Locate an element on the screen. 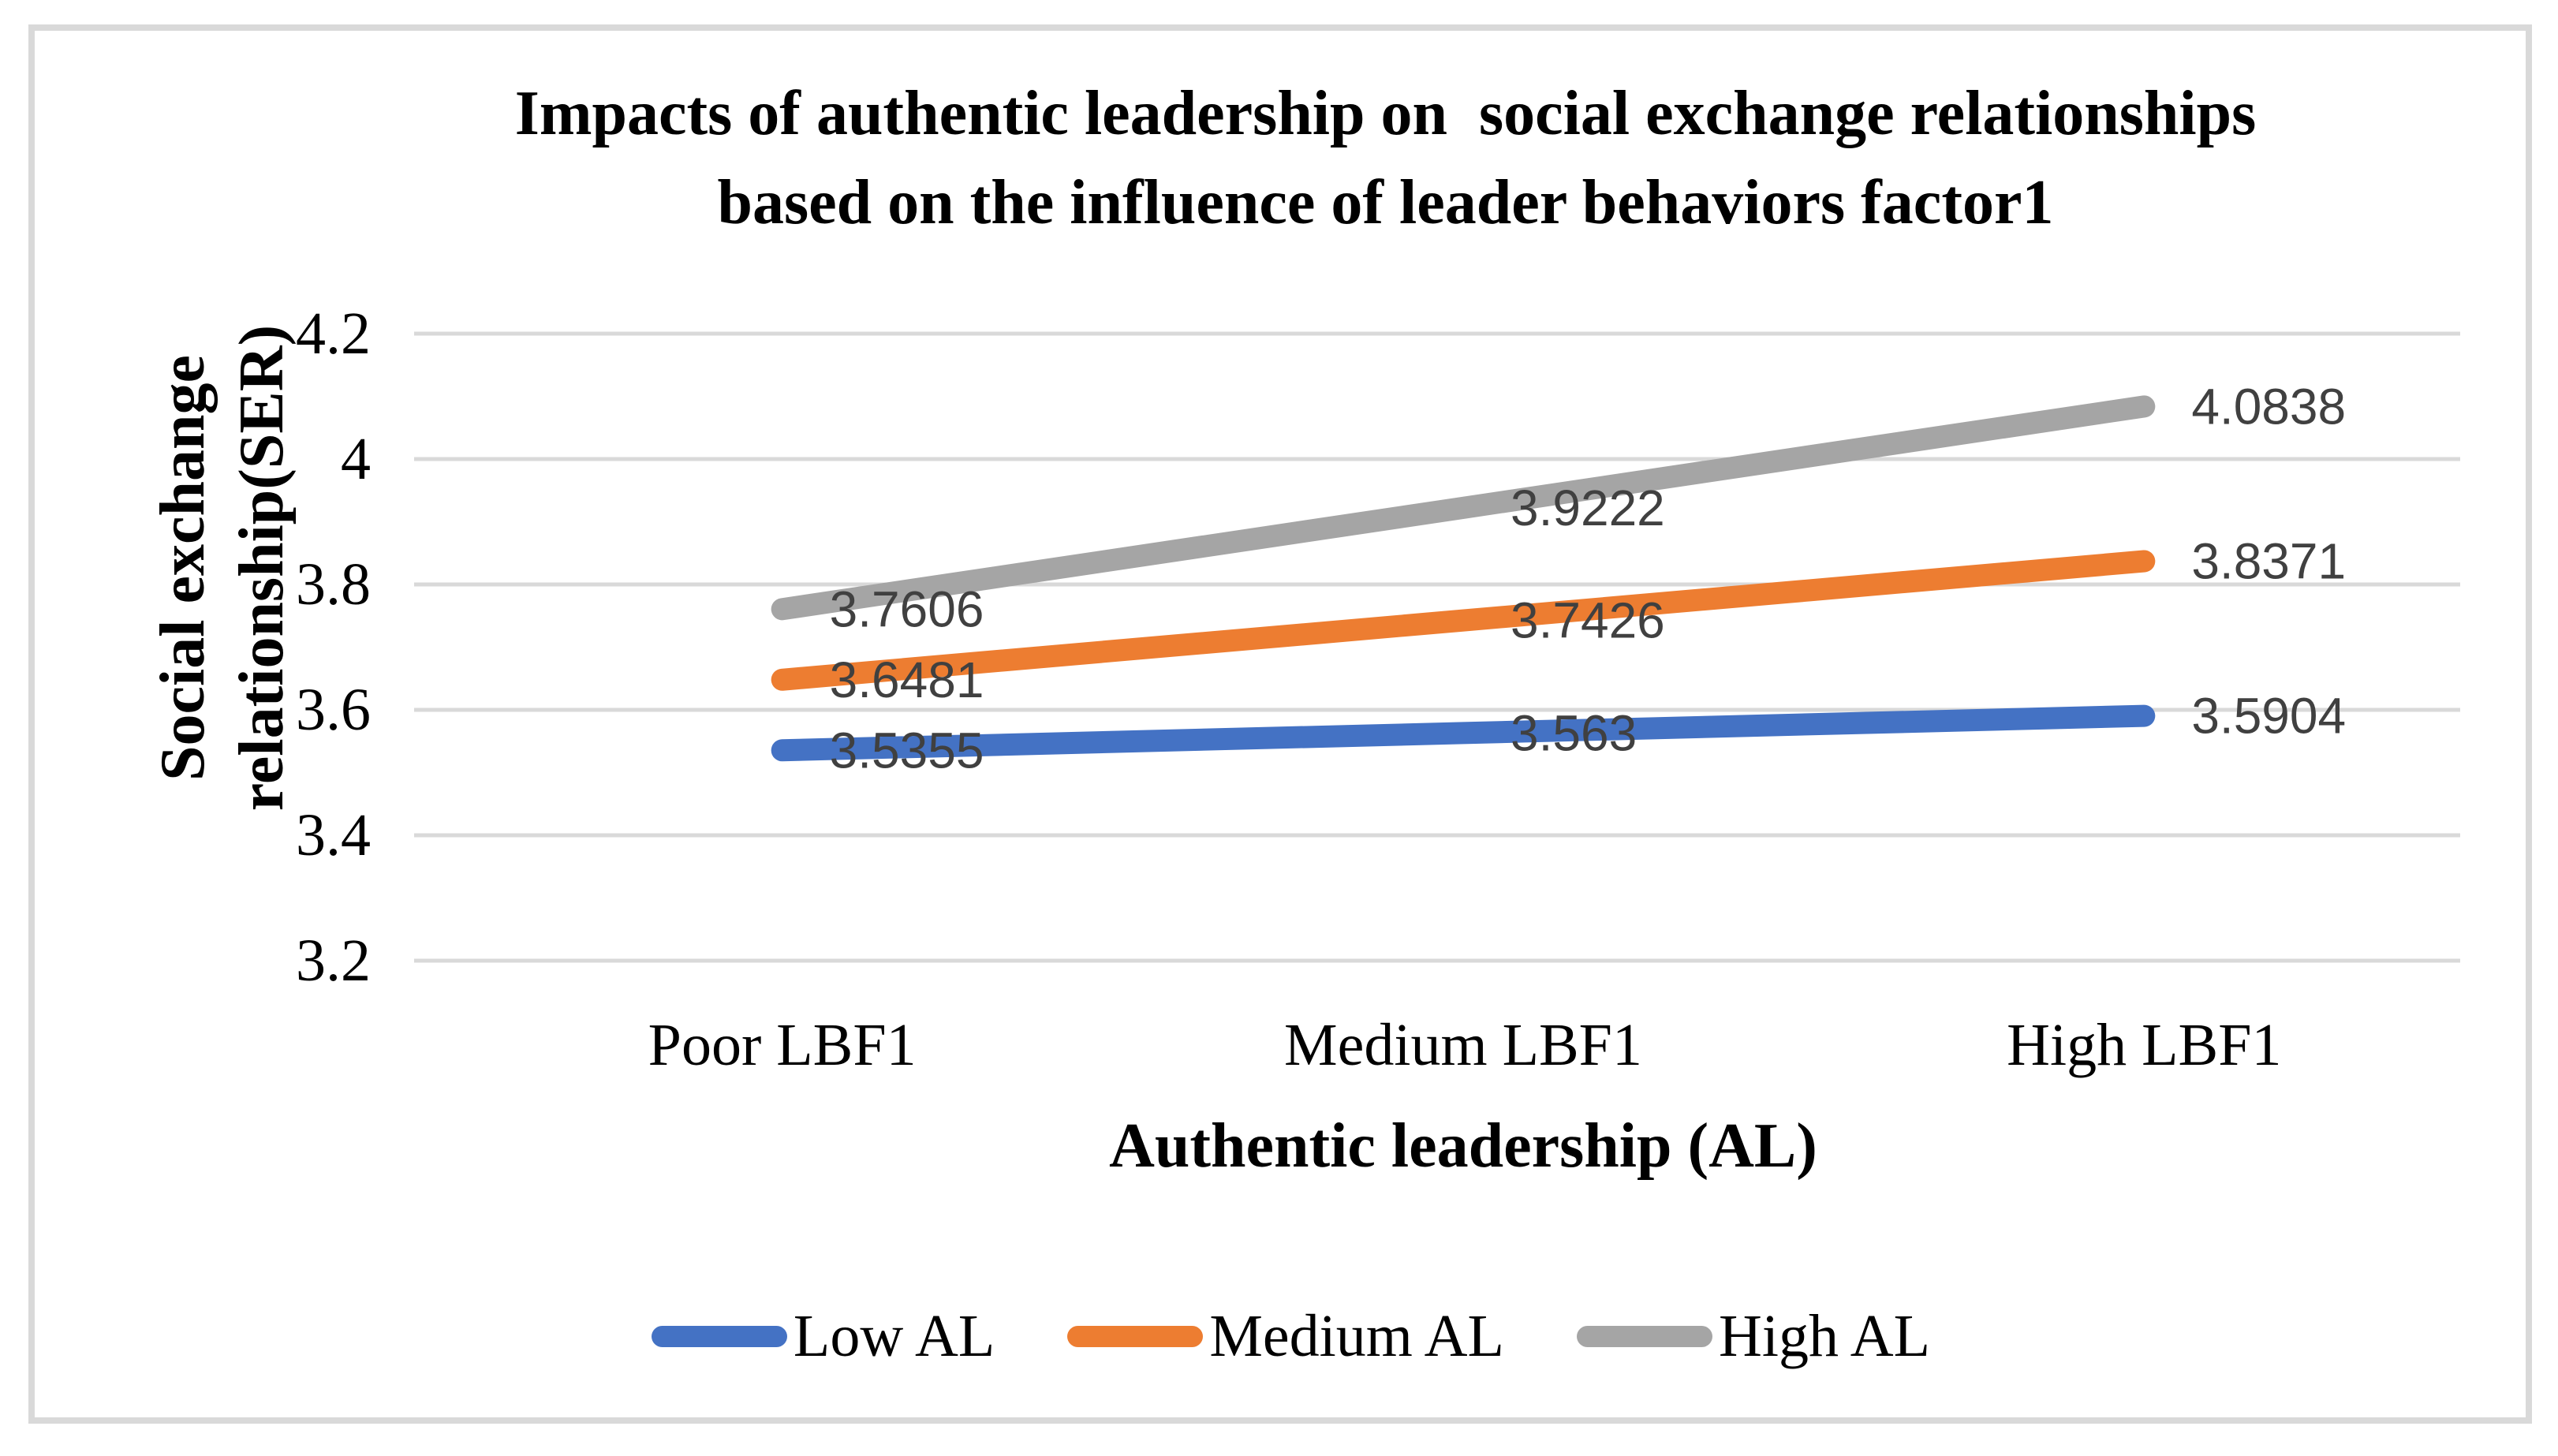  legend-label-low-al: Low AL is located at coordinates (894, 1335).